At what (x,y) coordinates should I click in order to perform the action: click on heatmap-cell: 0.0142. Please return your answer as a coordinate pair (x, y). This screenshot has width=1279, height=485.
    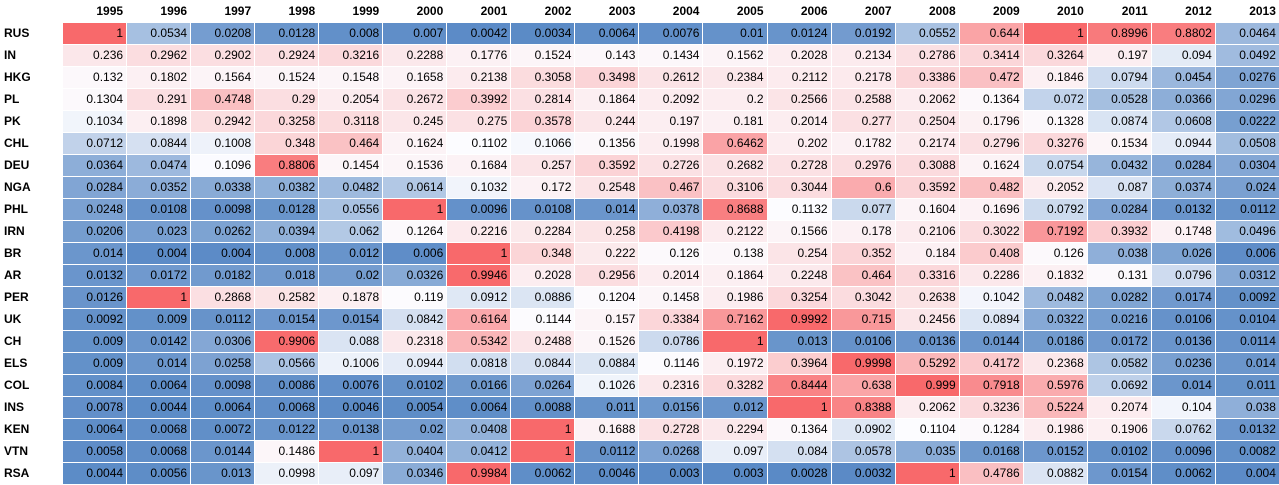
    Looking at the image, I should click on (159, 342).